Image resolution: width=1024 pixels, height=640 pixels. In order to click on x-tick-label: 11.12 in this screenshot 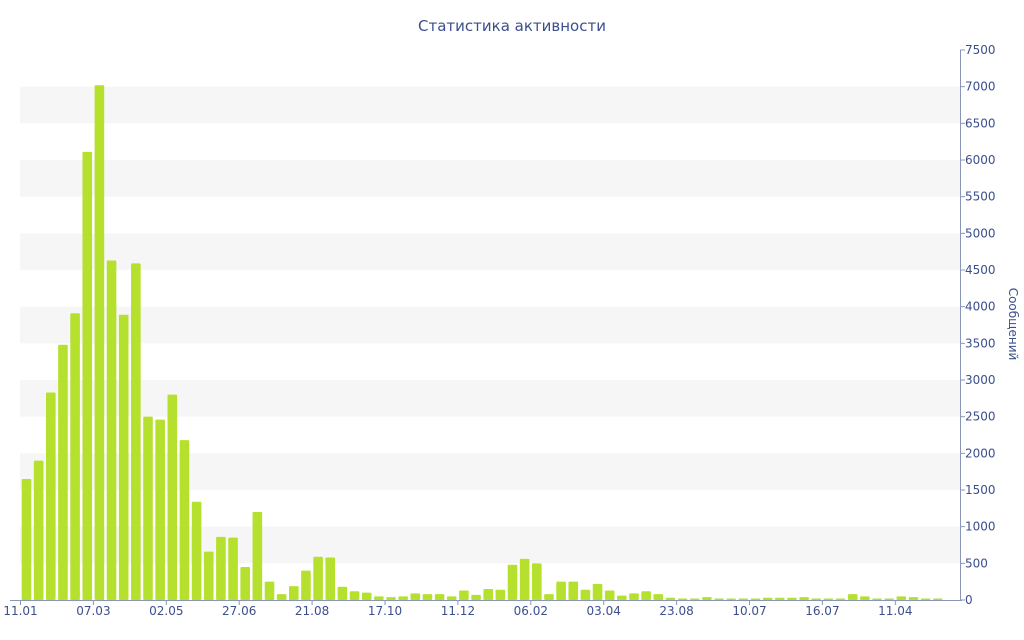, I will do `click(458, 611)`.